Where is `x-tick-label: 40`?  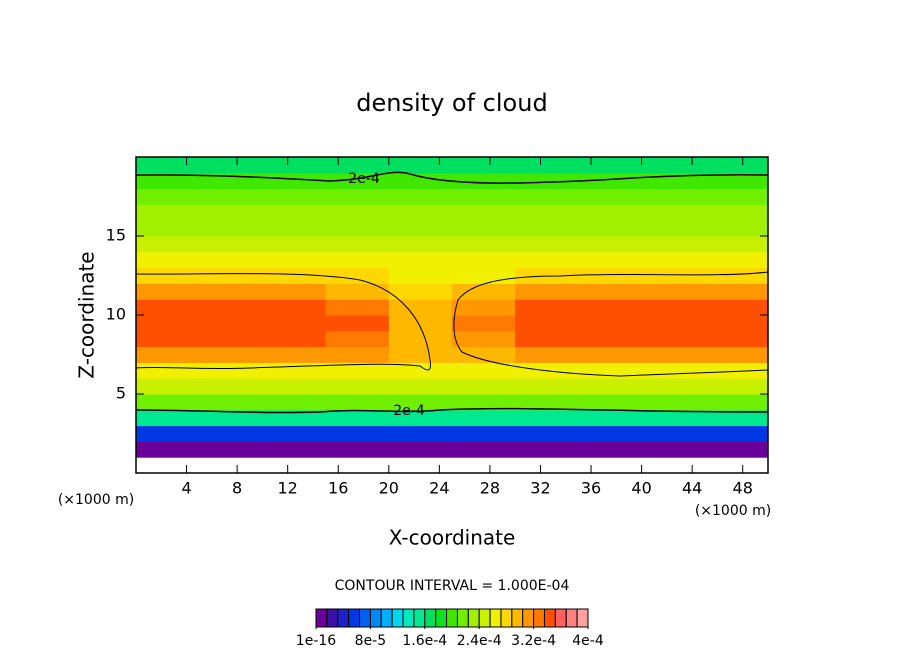 x-tick-label: 40 is located at coordinates (641, 488).